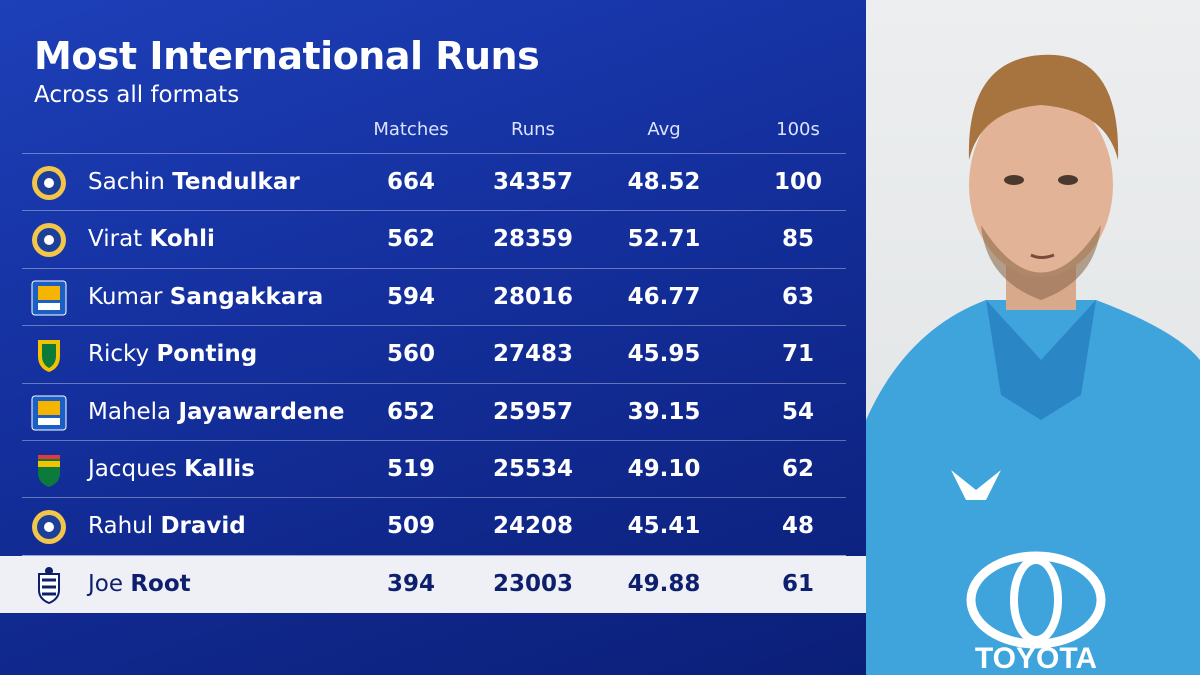 The width and height of the screenshot is (1200, 675). I want to click on first-name: Kumar, so click(125, 296).